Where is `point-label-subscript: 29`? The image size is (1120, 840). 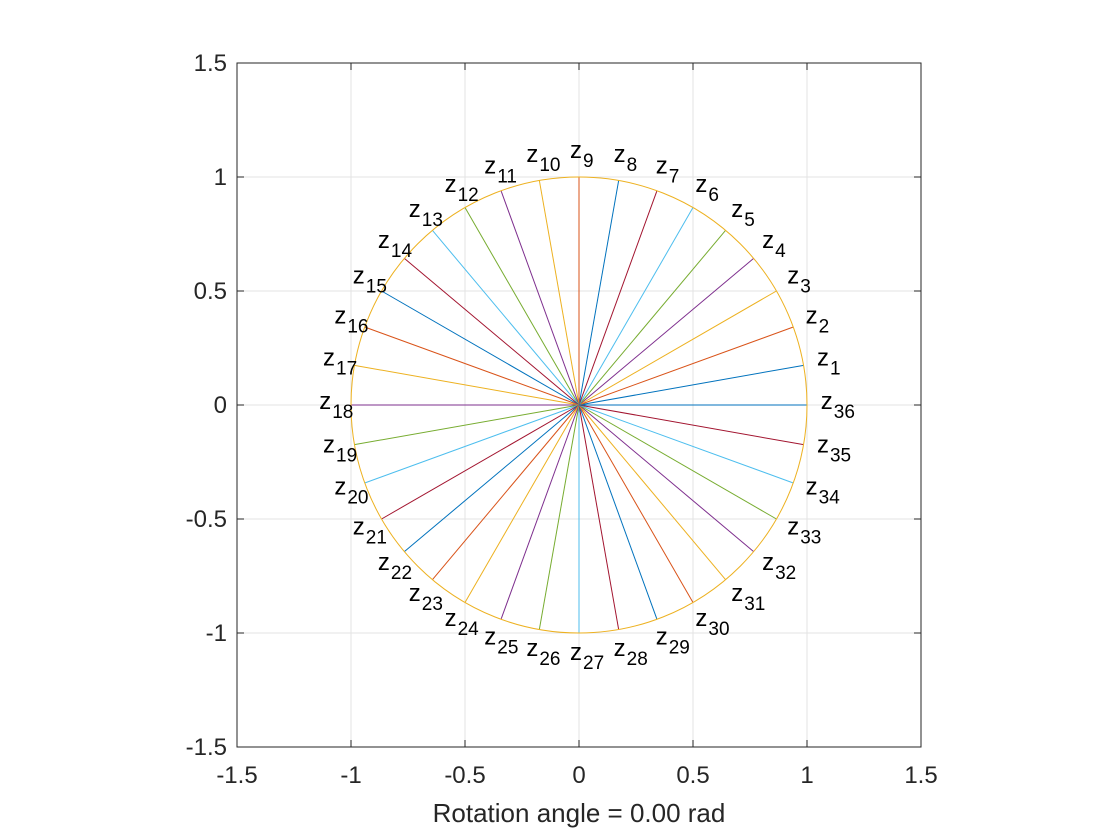
point-label-subscript: 29 is located at coordinates (679, 648).